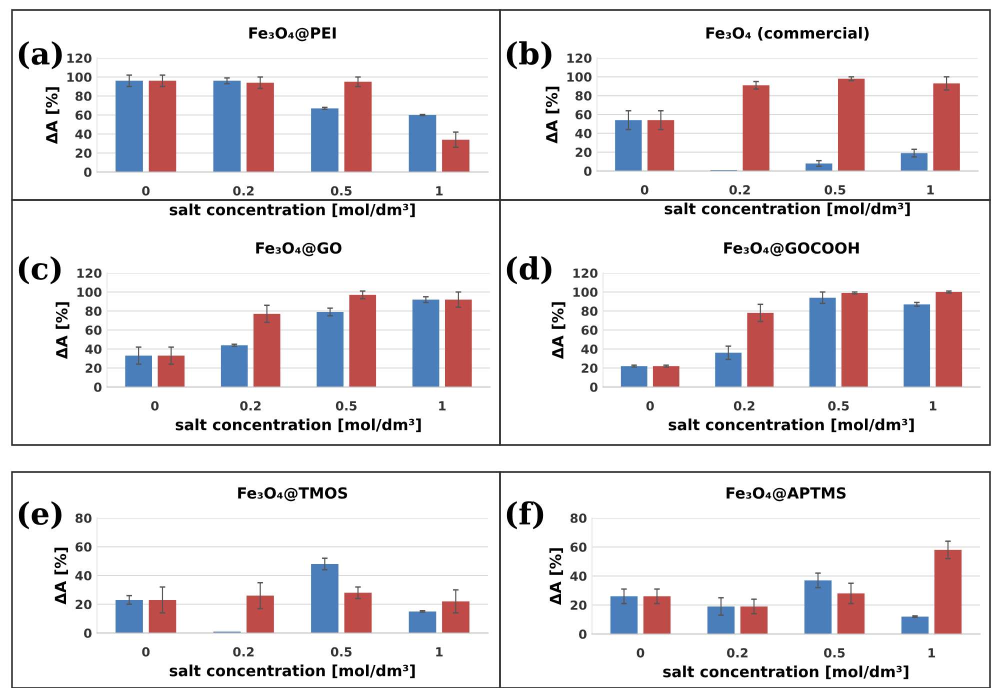 The width and height of the screenshot is (992, 688). I want to click on chart-title: Fe₃O₄@GO, so click(299, 249).